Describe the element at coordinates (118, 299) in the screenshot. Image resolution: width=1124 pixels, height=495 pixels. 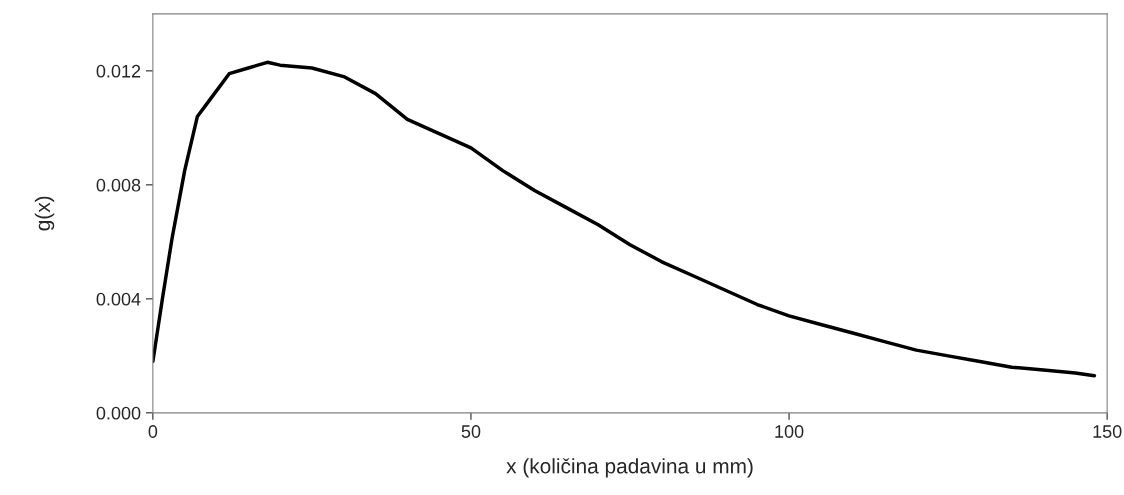
I see `y-tick-label: 0.004` at that location.